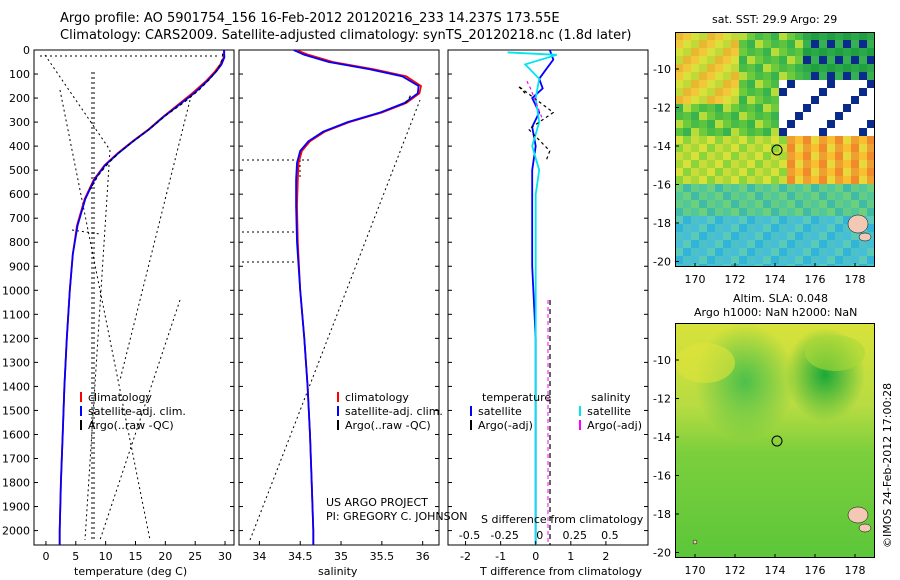 Image resolution: width=900 pixels, height=580 pixels. I want to click on sst-map, so click(775, 149).